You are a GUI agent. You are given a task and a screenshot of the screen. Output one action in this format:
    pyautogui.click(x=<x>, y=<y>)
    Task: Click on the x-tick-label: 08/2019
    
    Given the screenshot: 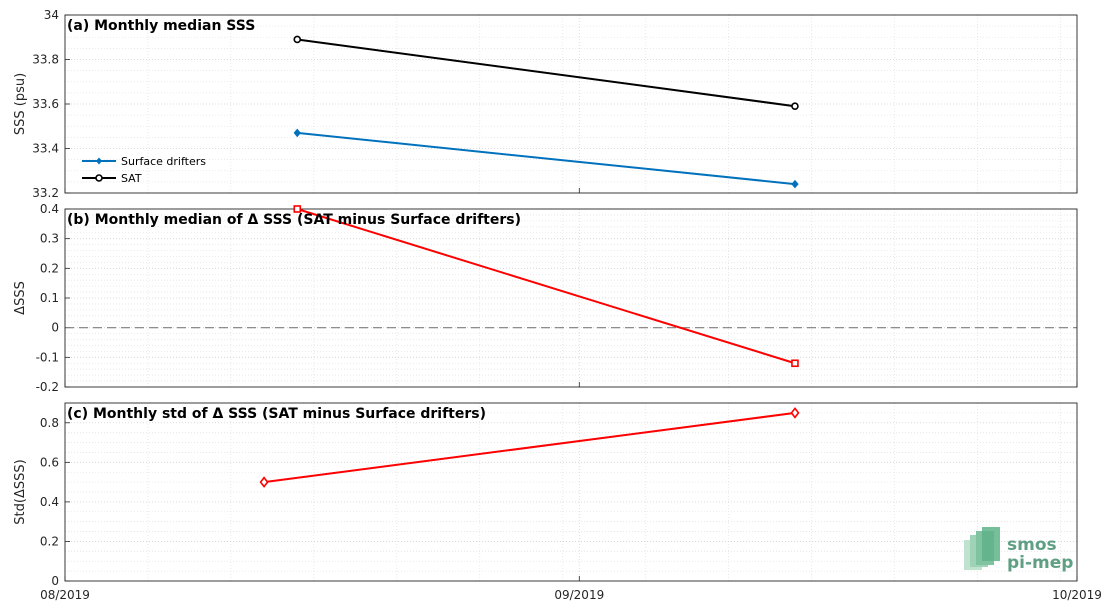 What is the action you would take?
    pyautogui.click(x=65, y=595)
    